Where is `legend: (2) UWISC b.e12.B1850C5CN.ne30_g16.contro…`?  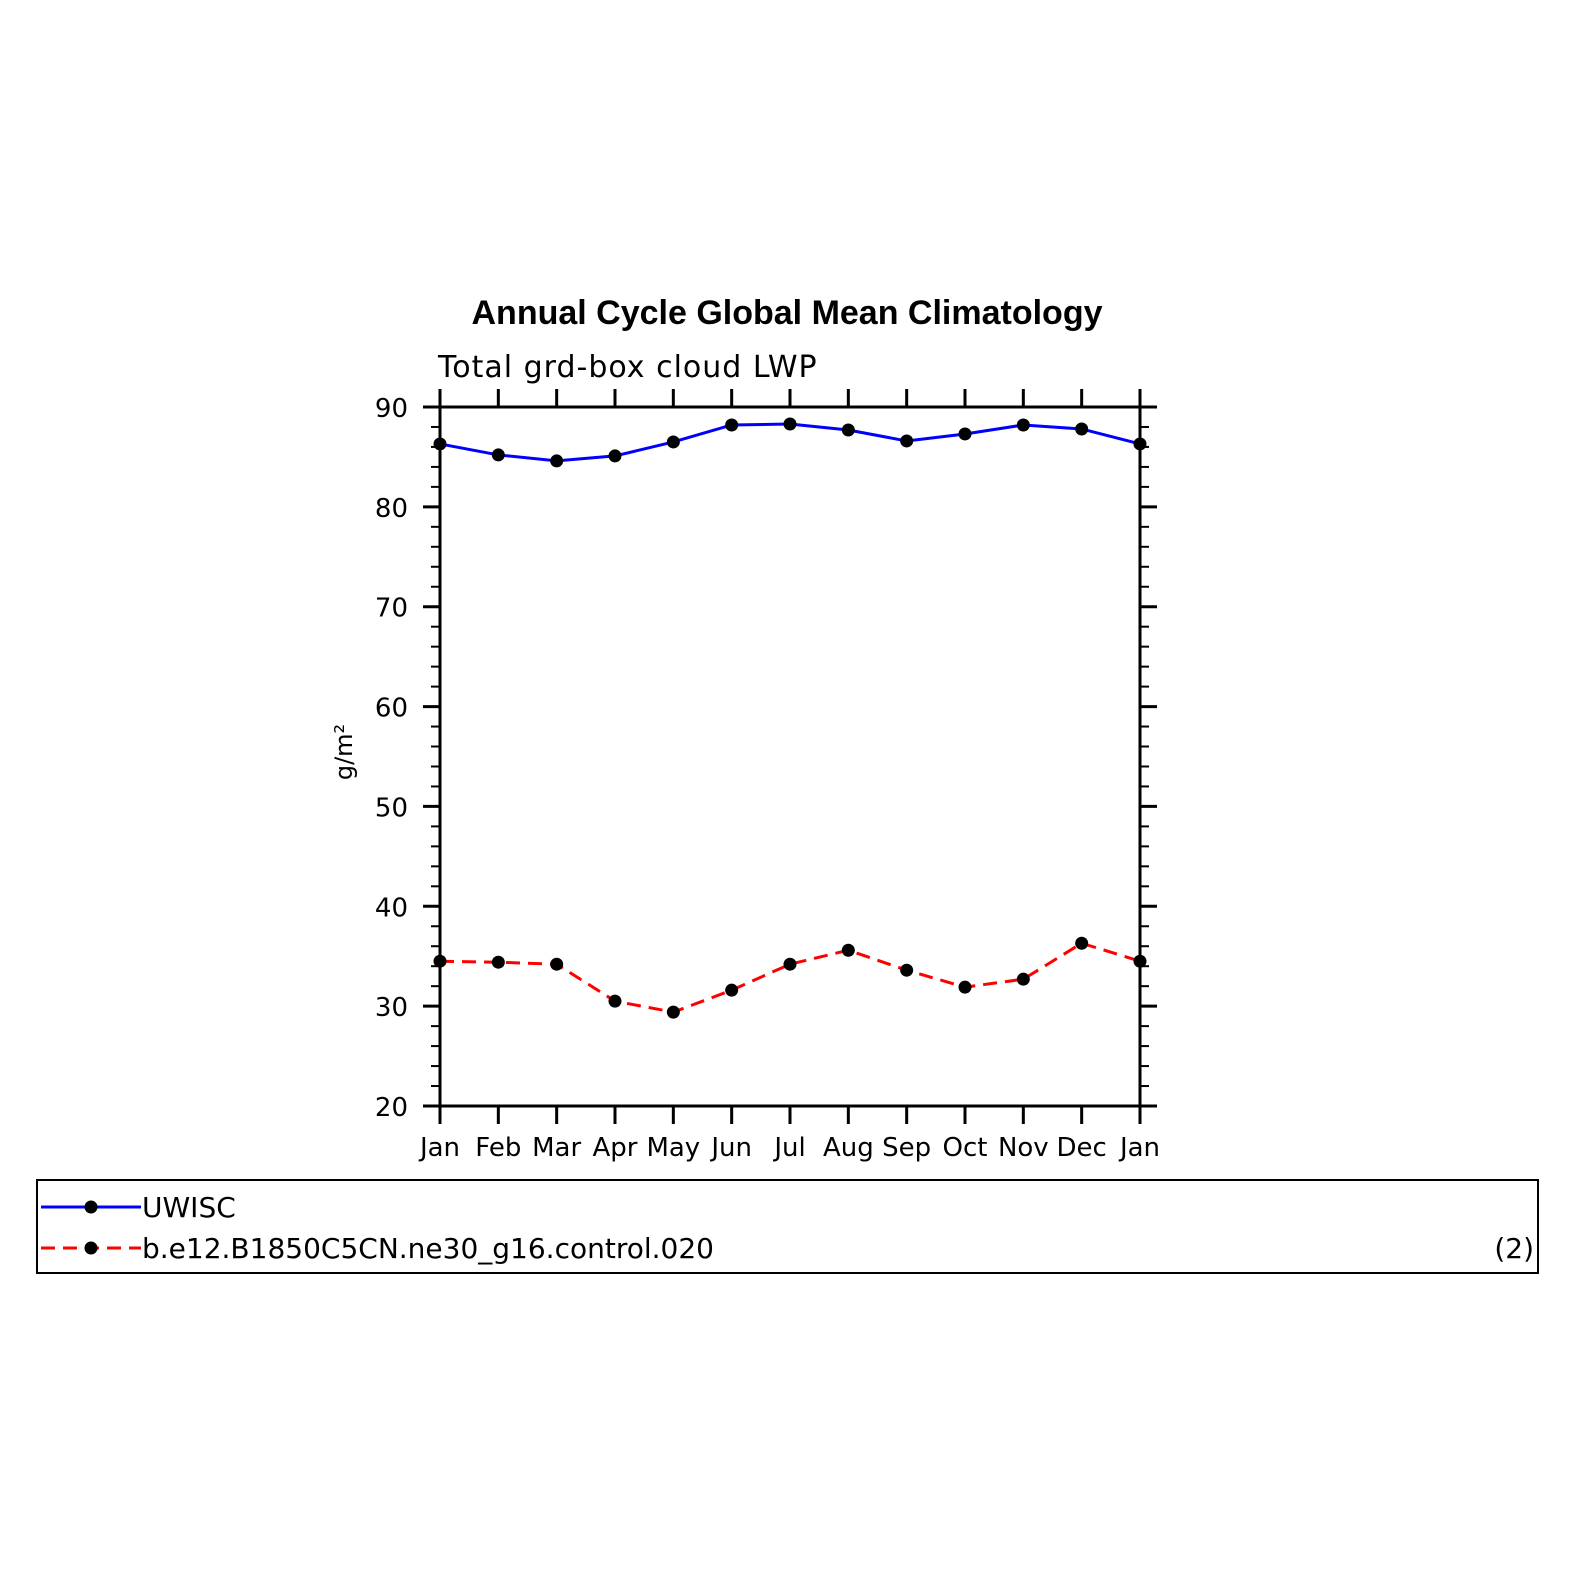 legend: (2) UWISC b.e12.B1850C5CN.ne30_g16.contro… is located at coordinates (787, 1226).